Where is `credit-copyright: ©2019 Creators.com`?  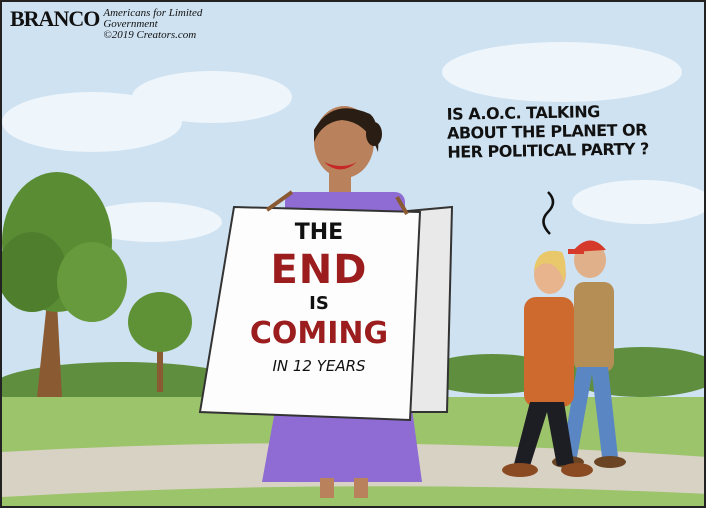 credit-copyright: ©2019 Creators.com is located at coordinates (150, 35).